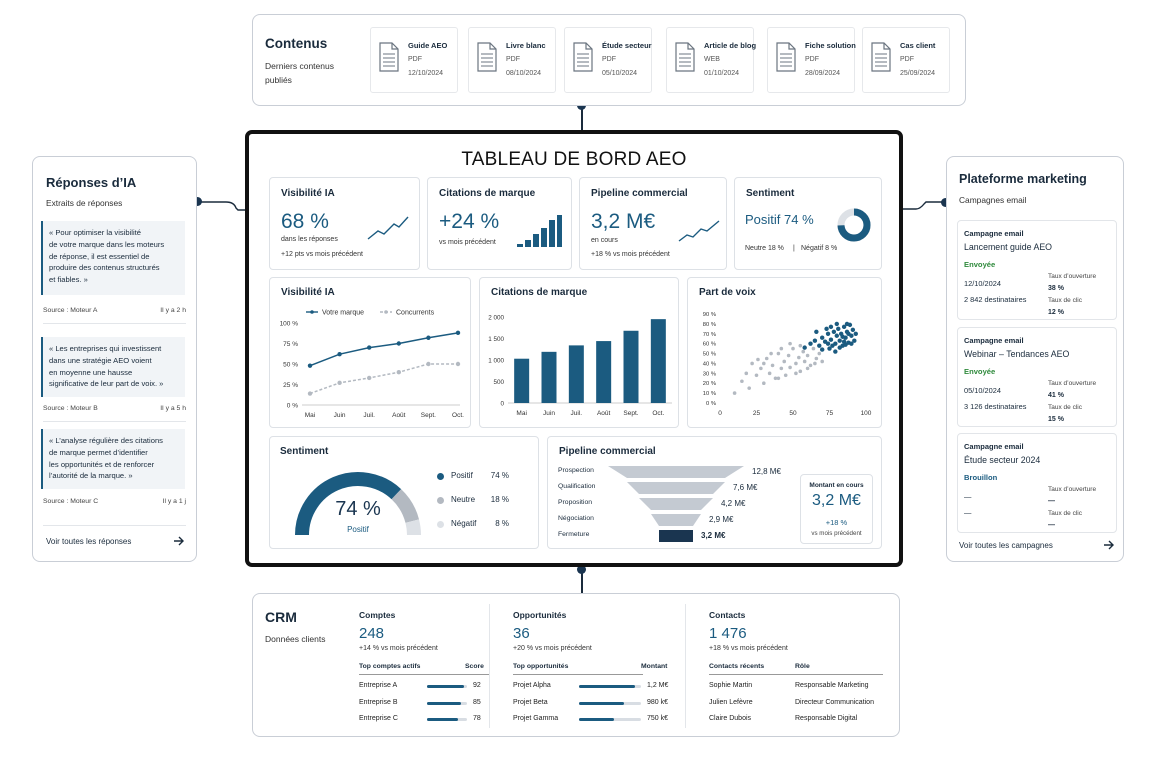  I want to click on campaign-status: Brouillon, so click(981, 477).